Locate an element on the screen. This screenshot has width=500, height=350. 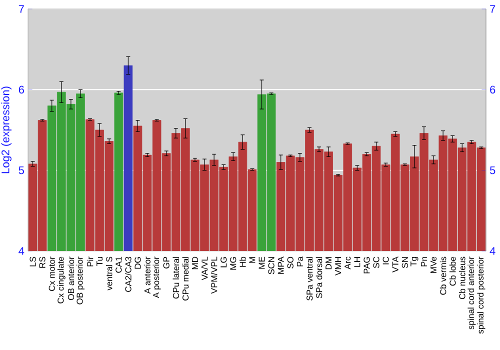
x-tick-label: Pn is located at coordinates (424, 261).